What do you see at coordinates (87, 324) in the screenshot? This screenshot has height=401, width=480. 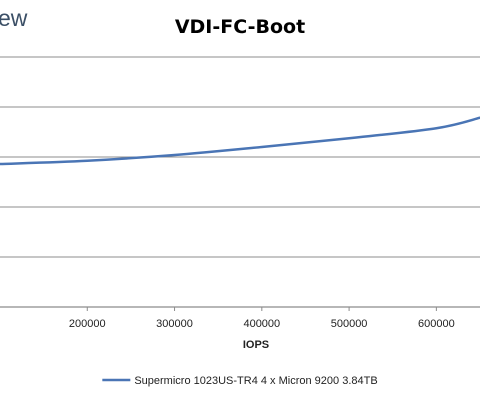 I see `x-tick-label: 200000` at bounding box center [87, 324].